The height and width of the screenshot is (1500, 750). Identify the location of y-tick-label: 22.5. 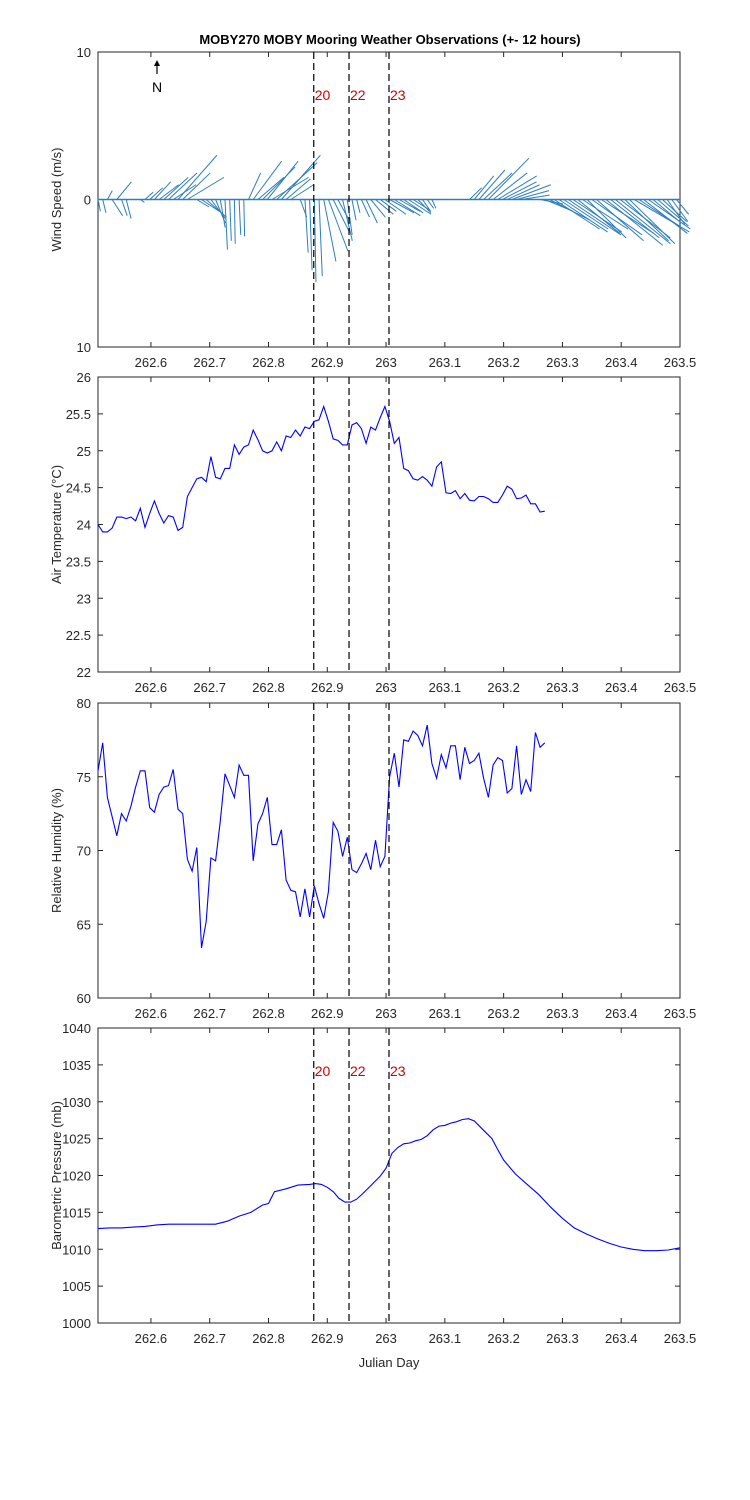
(78, 635).